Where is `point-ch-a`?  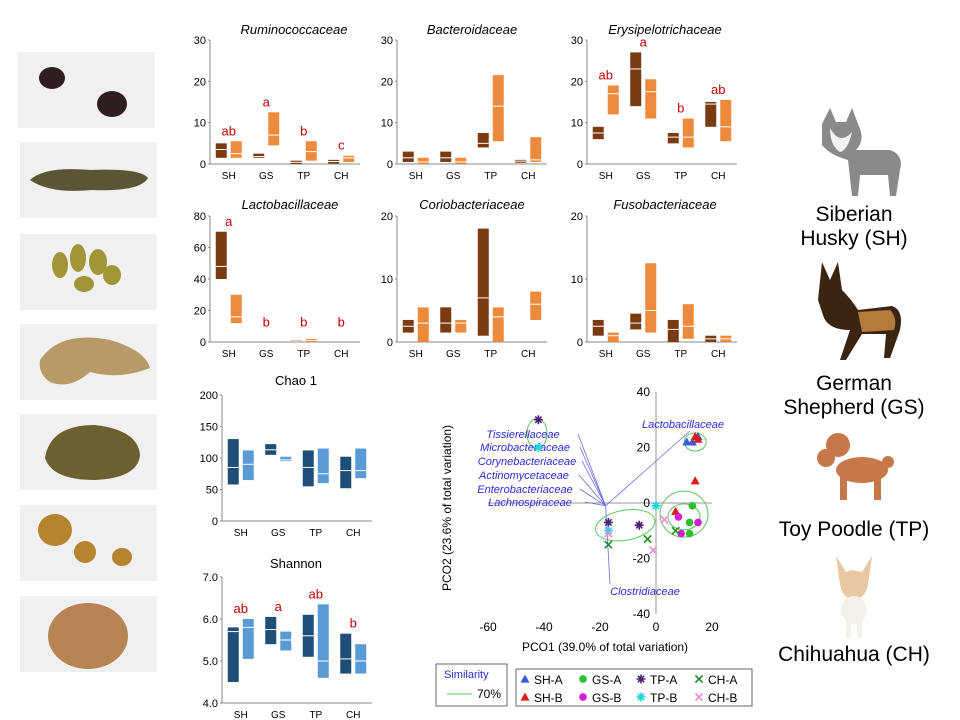
point-ch-a is located at coordinates (647, 539).